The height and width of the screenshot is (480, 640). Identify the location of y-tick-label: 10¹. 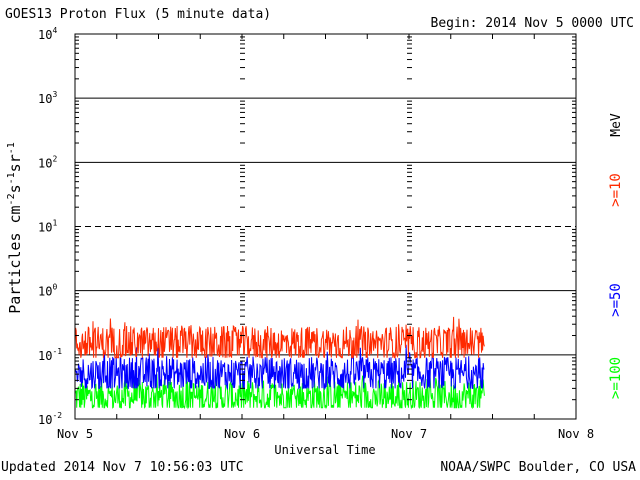
(47, 227).